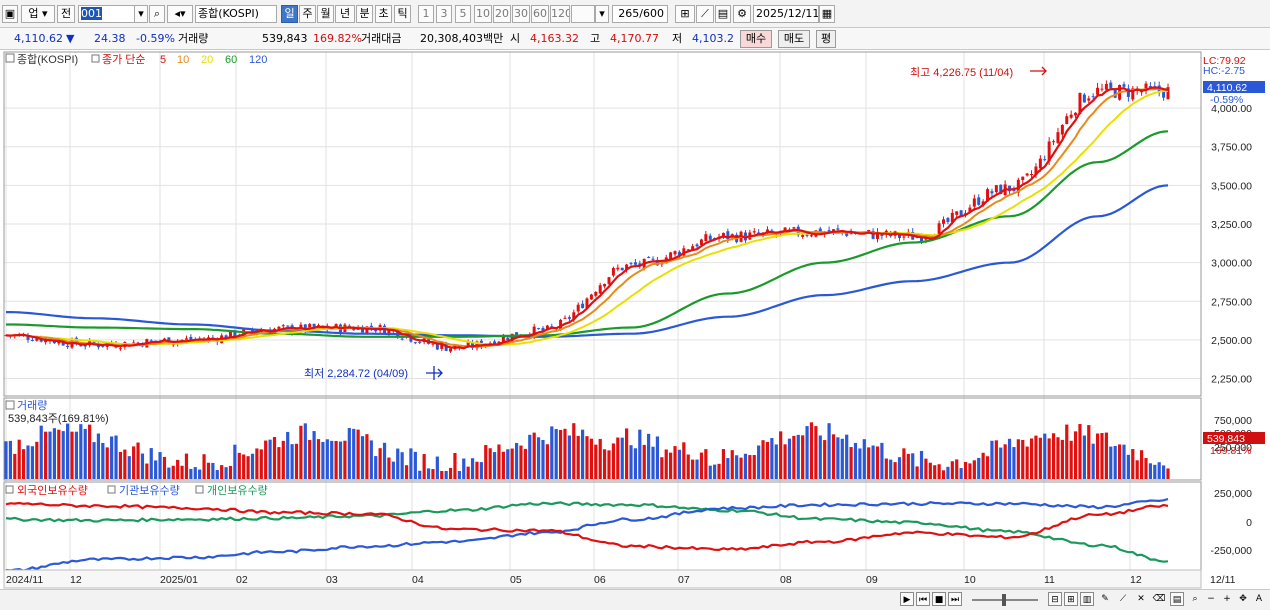  I want to click on volume-legend-checkbox-icon, so click(10, 405).